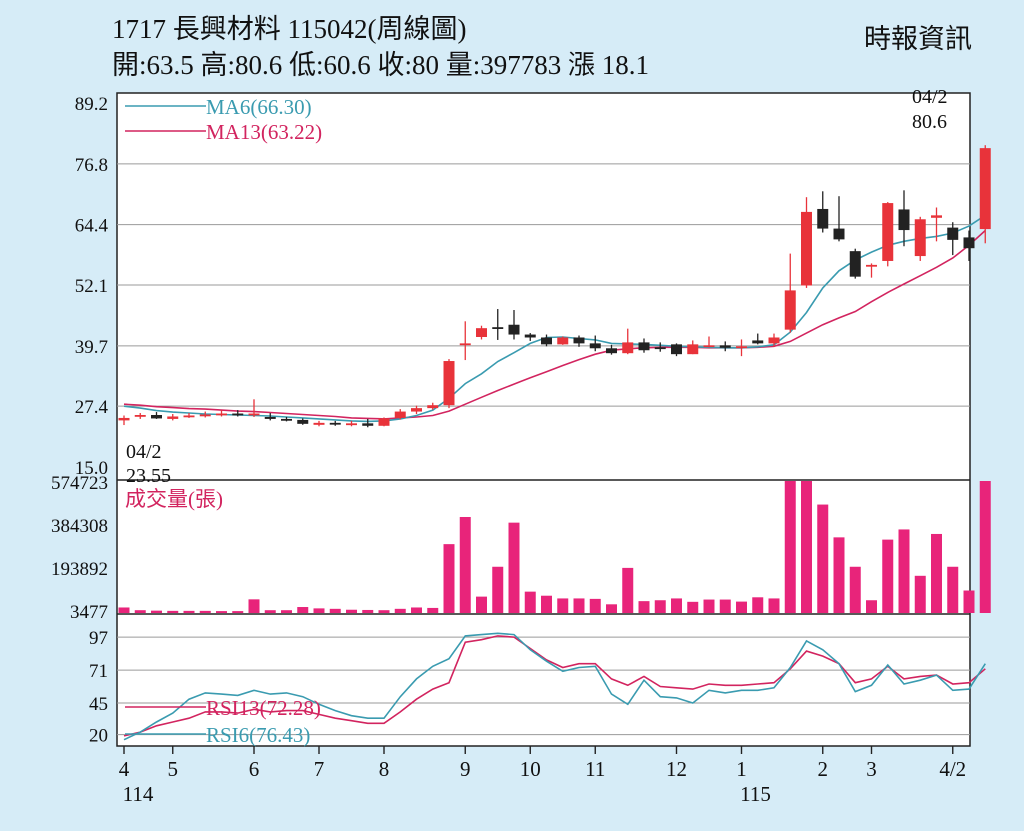  What do you see at coordinates (258, 735) in the screenshot?
I see `rsi6-legend-label: RSI6(76.43)` at bounding box center [258, 735].